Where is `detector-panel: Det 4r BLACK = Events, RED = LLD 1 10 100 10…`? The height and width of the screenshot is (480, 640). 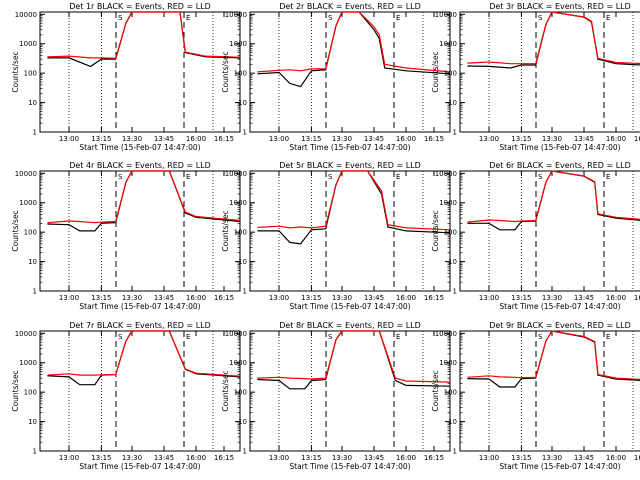
detector-panel: Det 4r BLACK = Events, RED = LLD 1 10 100 10… is located at coordinates (126, 236).